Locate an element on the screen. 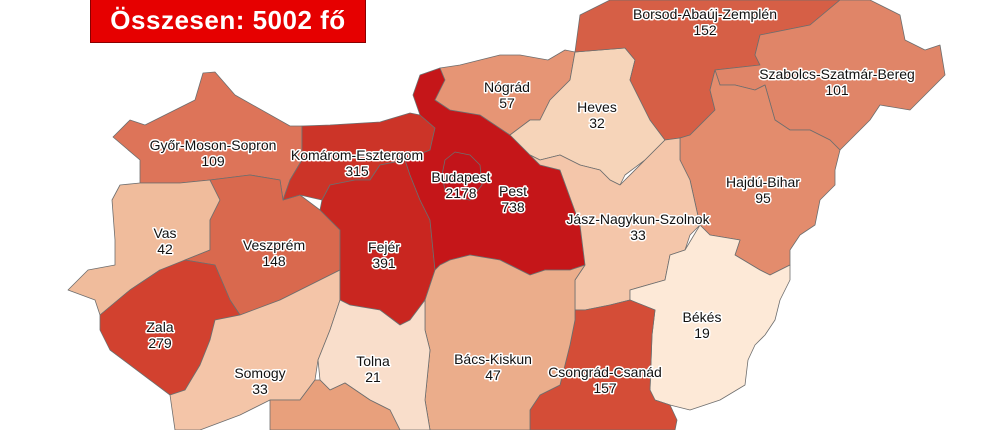 The width and height of the screenshot is (1000, 430). county-name-label: Békés is located at coordinates (702, 317).